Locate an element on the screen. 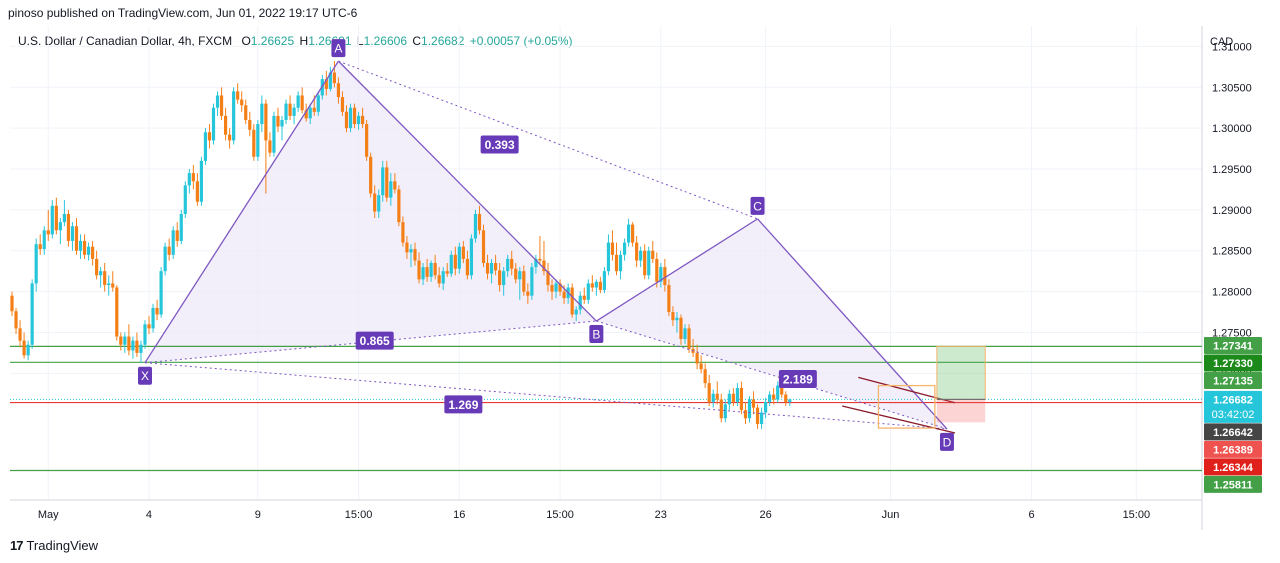  price-axis-label: 1.27135 is located at coordinates (1233, 381).